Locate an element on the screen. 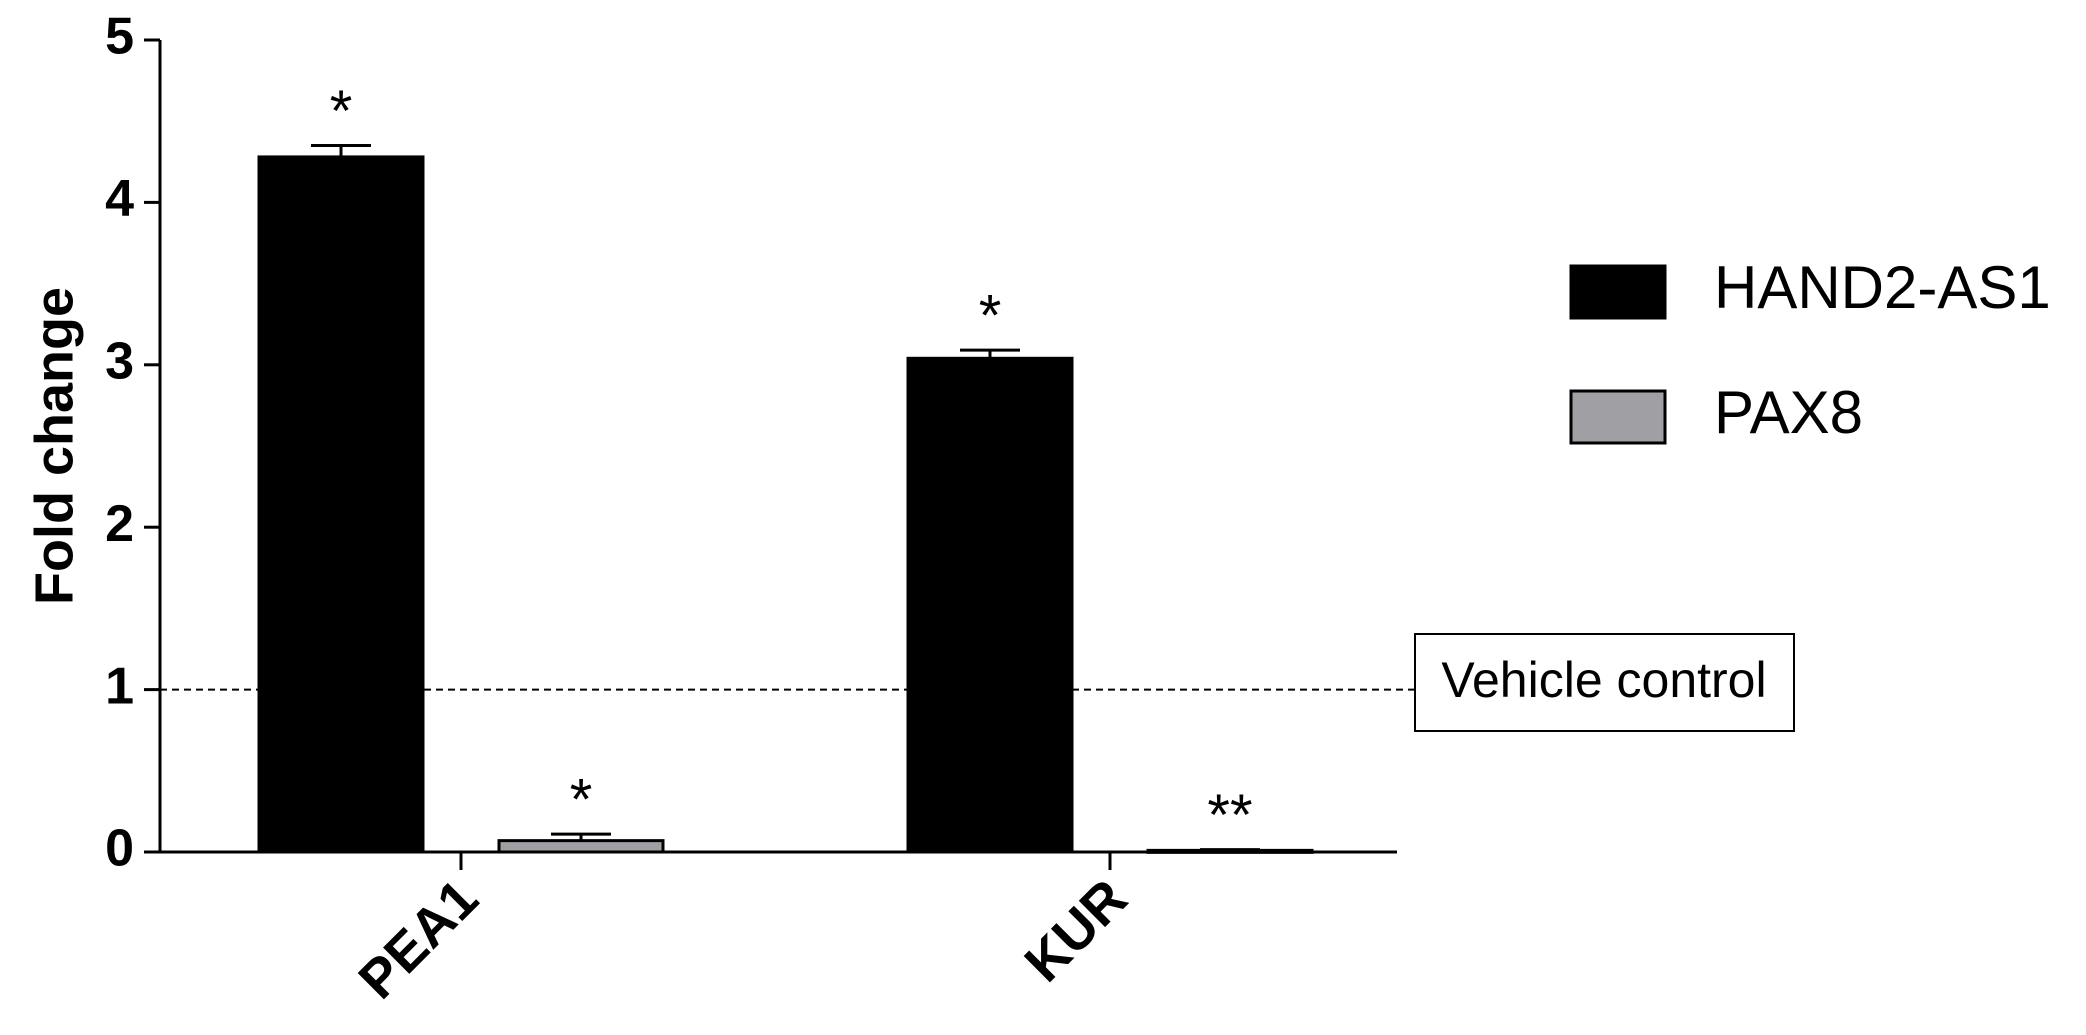 The image size is (2086, 1035). x-tick-label: PEA1 is located at coordinates (418, 939).